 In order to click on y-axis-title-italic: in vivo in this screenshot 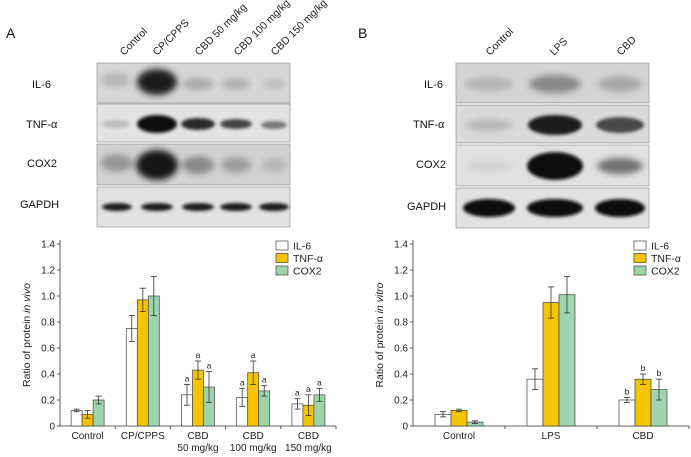, I will do `click(27, 298)`.